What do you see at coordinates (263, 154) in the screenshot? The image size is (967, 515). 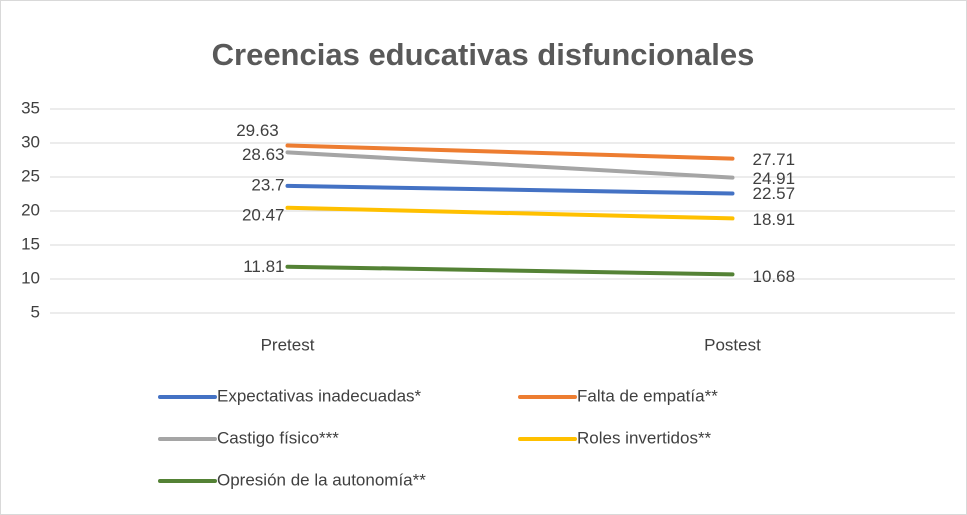 I see `data-label: 28.63` at bounding box center [263, 154].